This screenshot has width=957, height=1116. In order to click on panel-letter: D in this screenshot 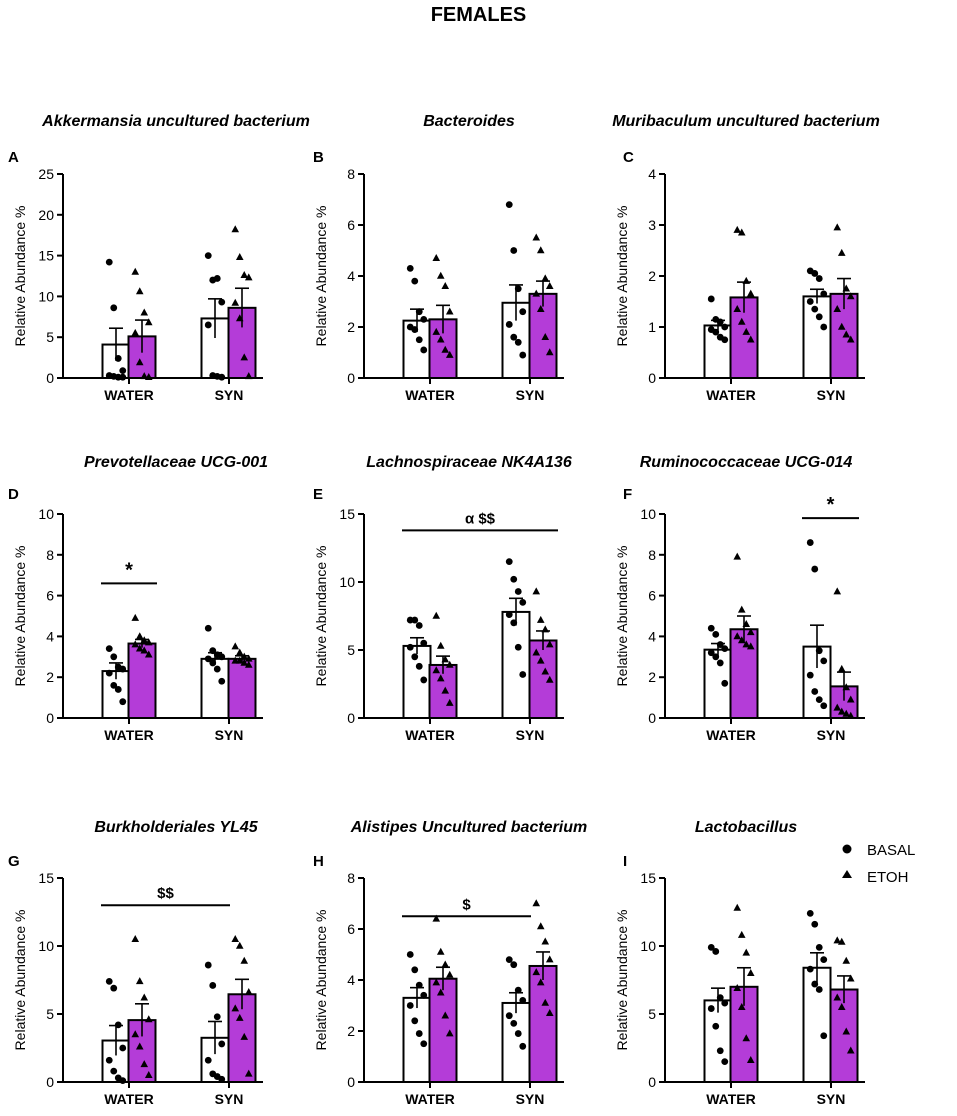, I will do `click(13, 494)`.